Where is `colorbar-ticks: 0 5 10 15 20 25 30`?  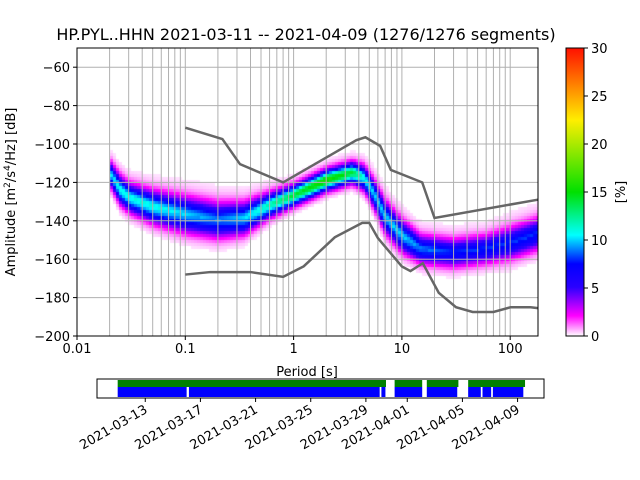
colorbar-ticks: 0 5 10 15 20 25 30 is located at coordinates (596, 193).